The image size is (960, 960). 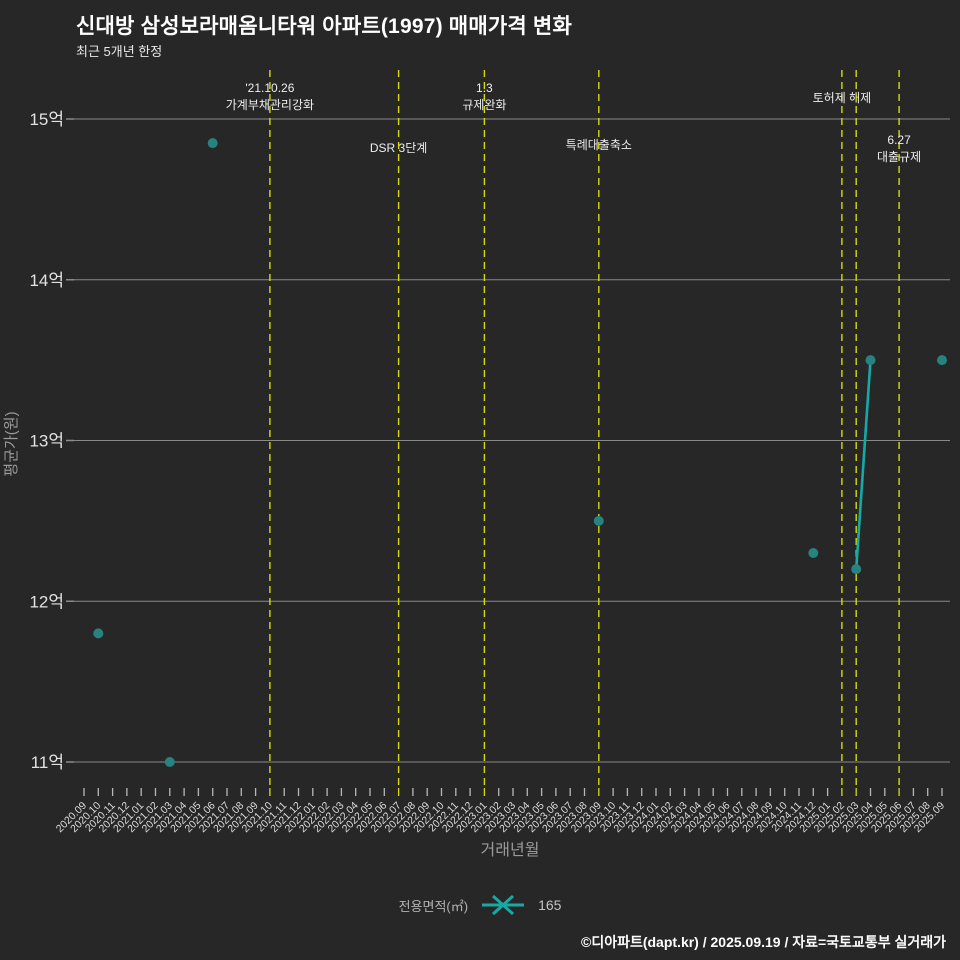 What do you see at coordinates (550, 905) in the screenshot?
I see `legend-series-value: 165` at bounding box center [550, 905].